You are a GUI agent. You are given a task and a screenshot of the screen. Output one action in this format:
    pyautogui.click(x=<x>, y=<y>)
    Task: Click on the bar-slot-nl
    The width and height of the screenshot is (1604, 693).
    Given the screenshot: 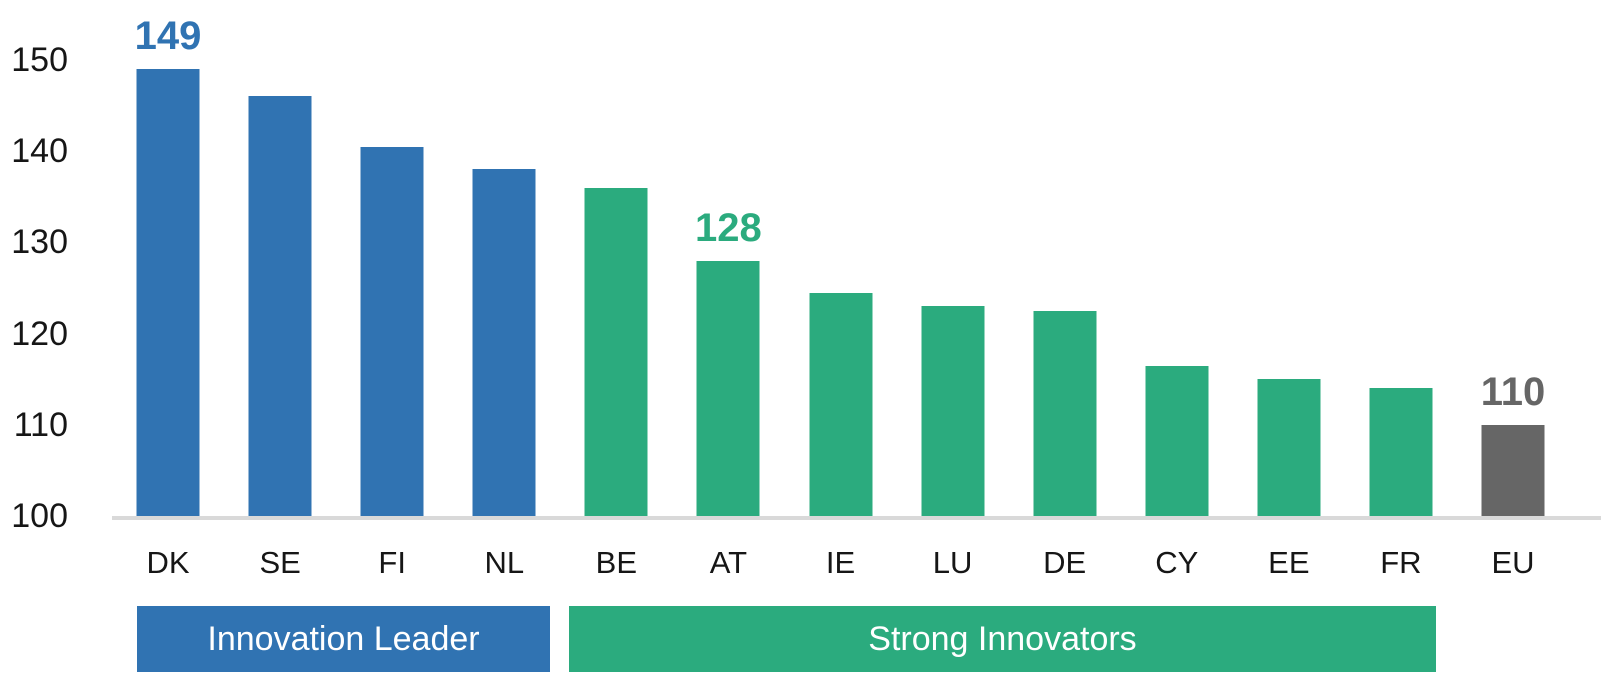 What is the action you would take?
    pyautogui.click(x=504, y=258)
    